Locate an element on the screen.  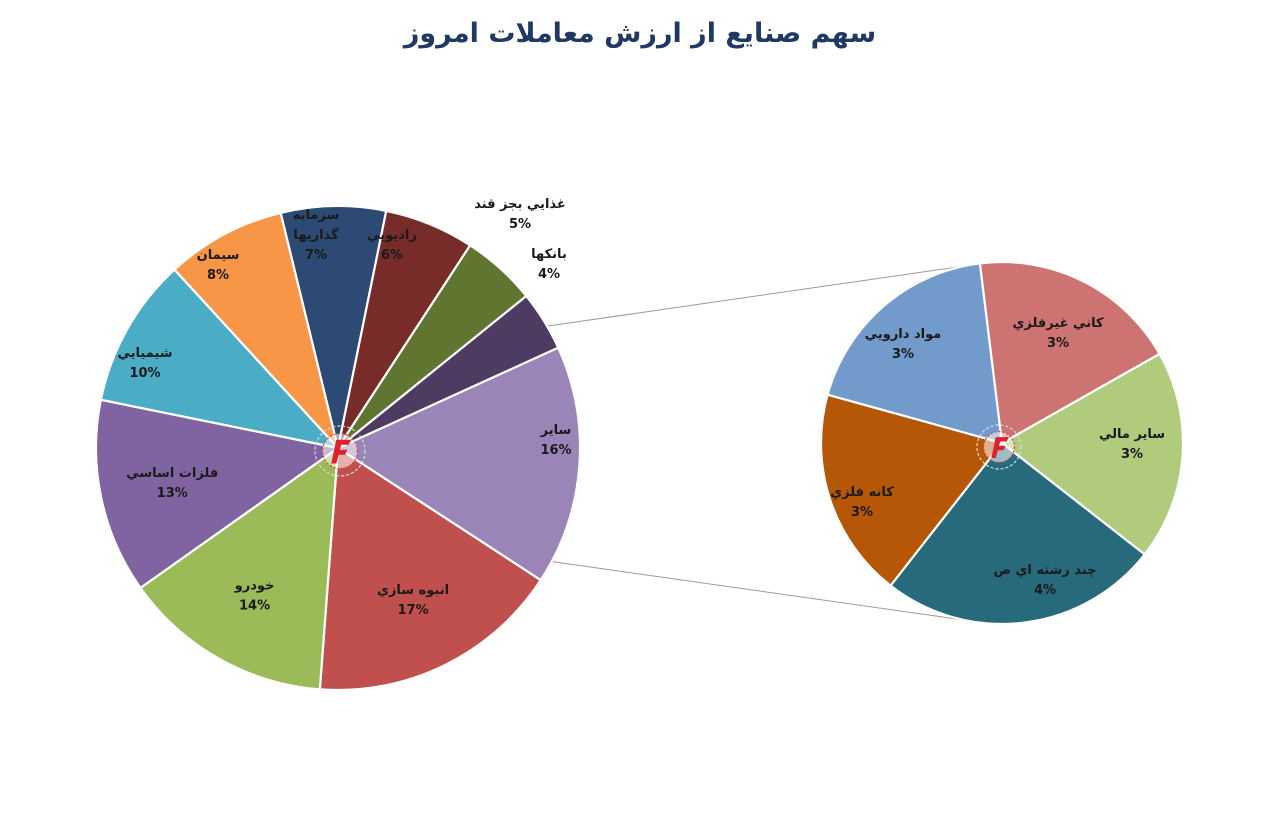
slice-label: سرمايه گذاريها 7% is located at coordinates (316, 235).